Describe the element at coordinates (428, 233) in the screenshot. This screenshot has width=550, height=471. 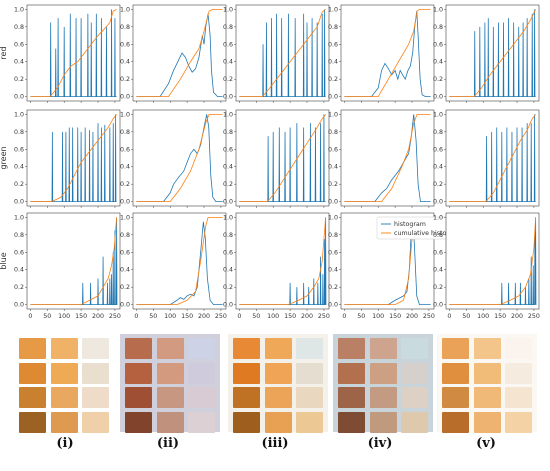
I see `legend-cumulative-label: cumulative histogram` at that location.